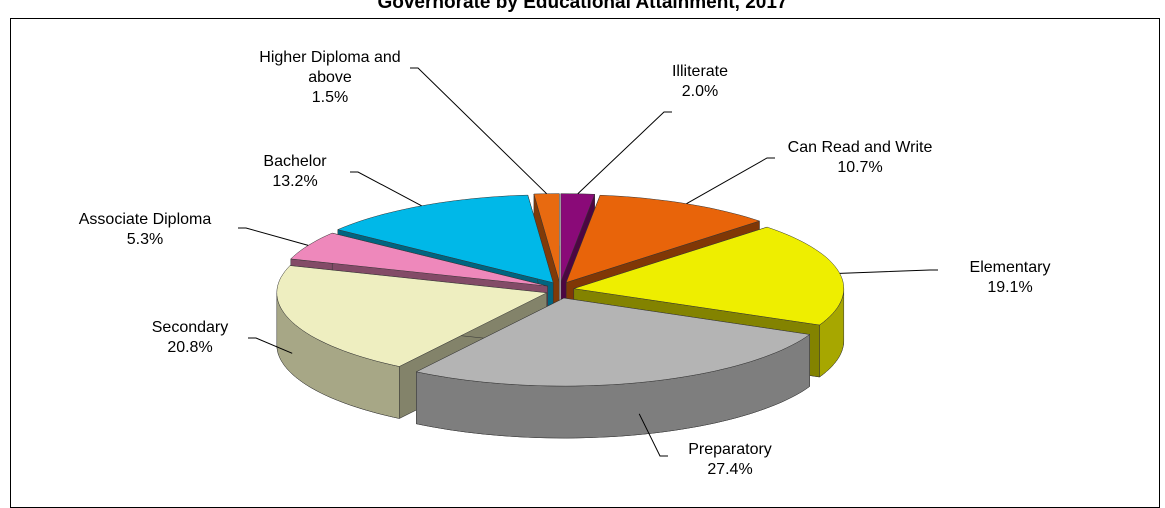  Describe the element at coordinates (860, 147) in the screenshot. I see `category-label: Can Read and Write` at that location.